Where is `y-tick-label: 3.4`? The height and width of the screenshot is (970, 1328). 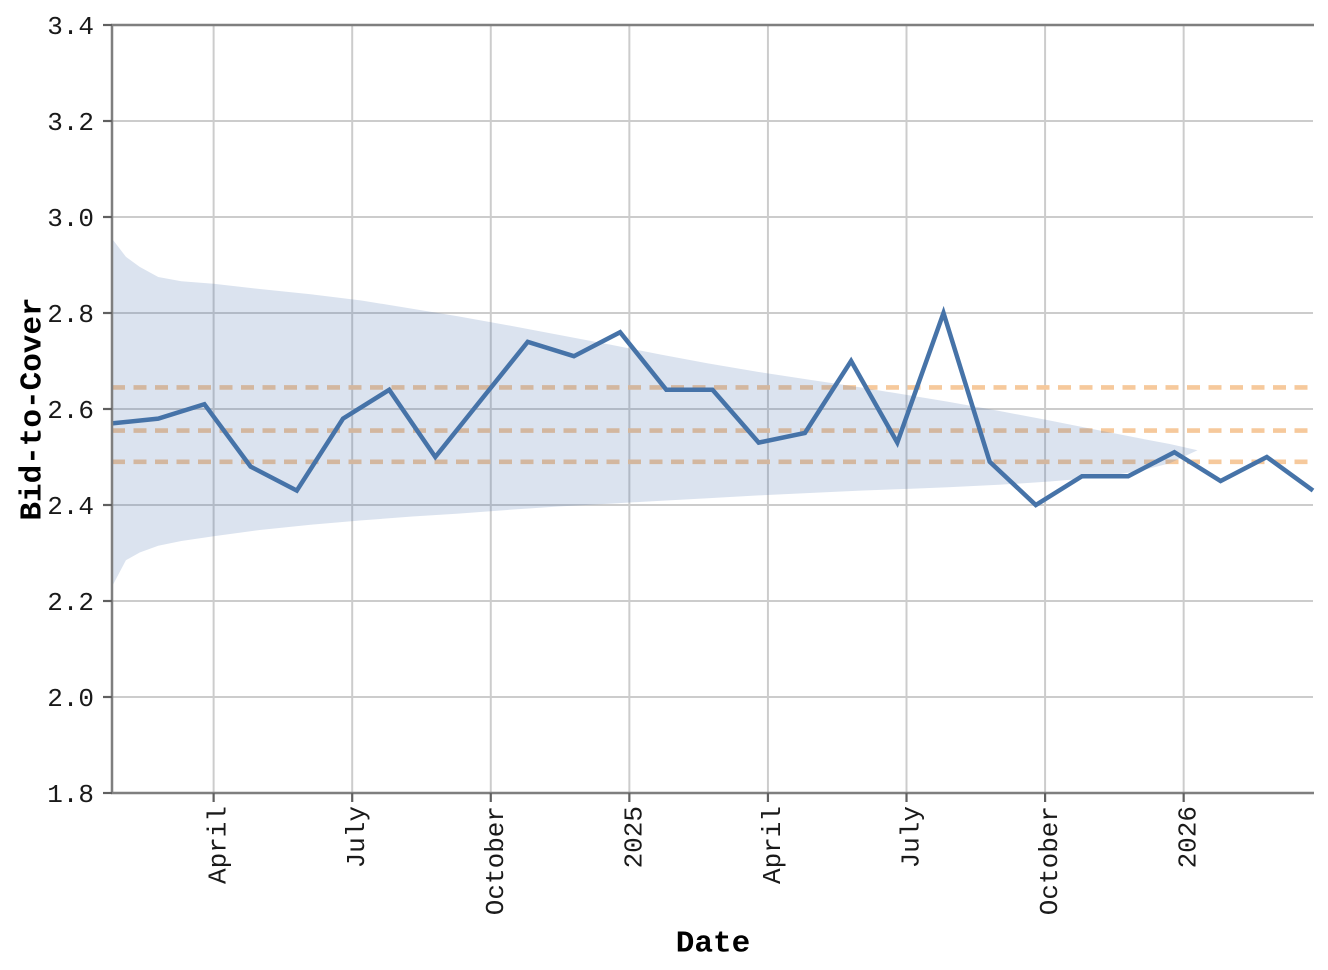 y-tick-label: 3.4 is located at coordinates (70, 27).